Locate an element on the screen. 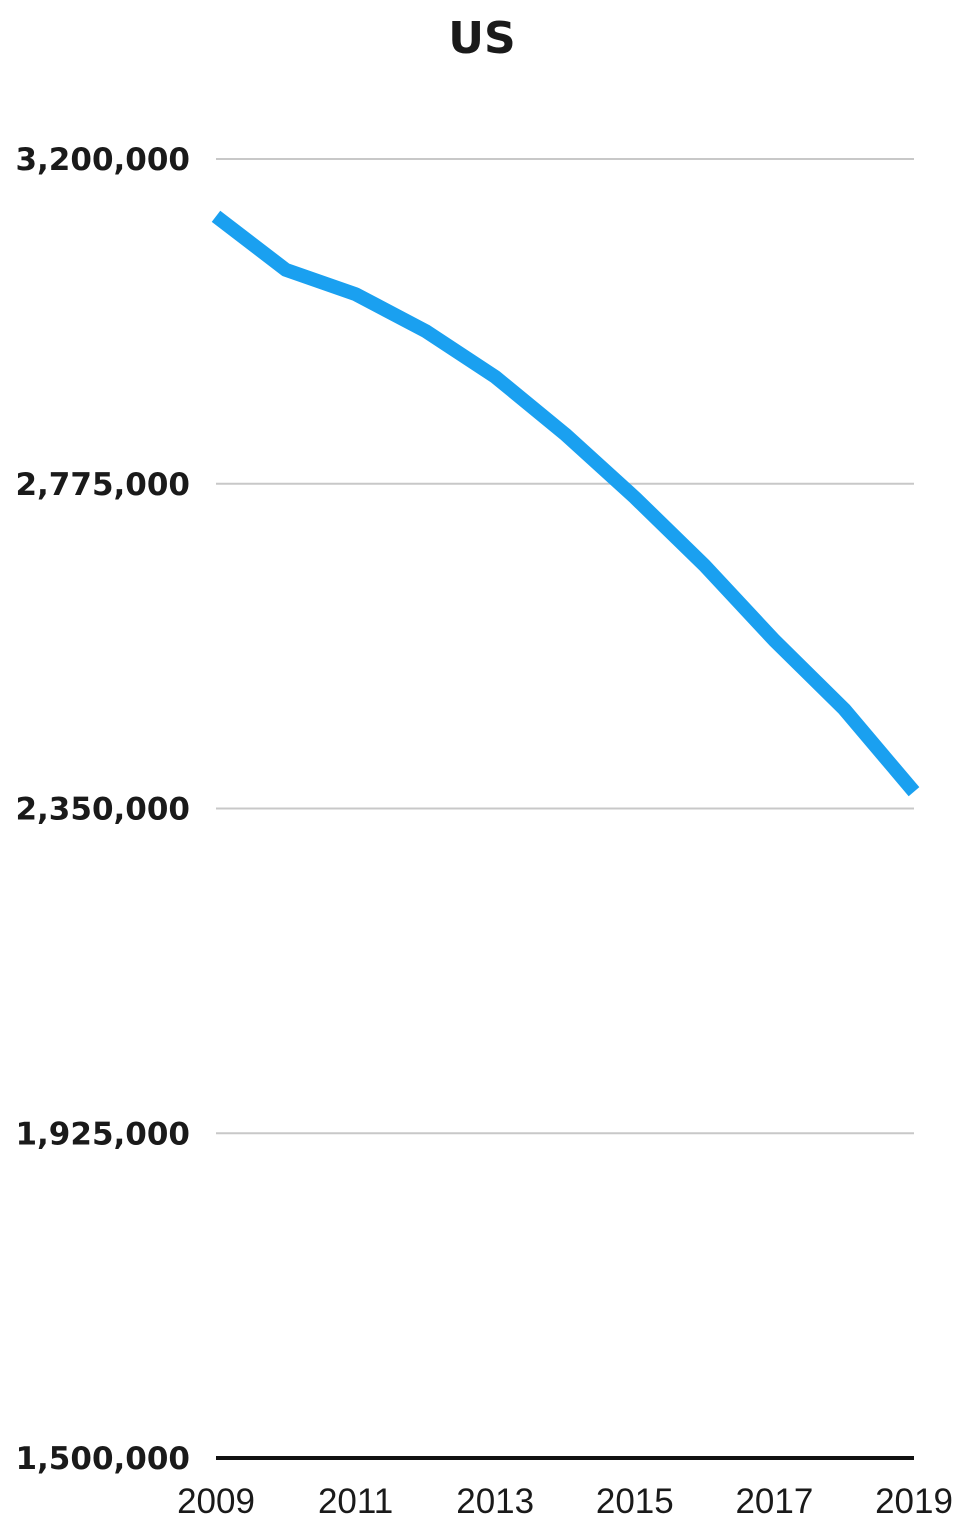 This screenshot has height=1527, width=964. y-tick-label: 3,200,000 is located at coordinates (102, 160).